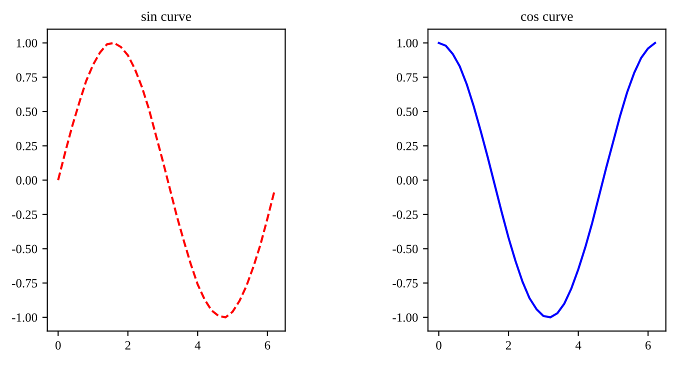 This screenshot has height=365, width=676. Describe the element at coordinates (167, 17) in the screenshot. I see `chart-title: sin curve` at that location.